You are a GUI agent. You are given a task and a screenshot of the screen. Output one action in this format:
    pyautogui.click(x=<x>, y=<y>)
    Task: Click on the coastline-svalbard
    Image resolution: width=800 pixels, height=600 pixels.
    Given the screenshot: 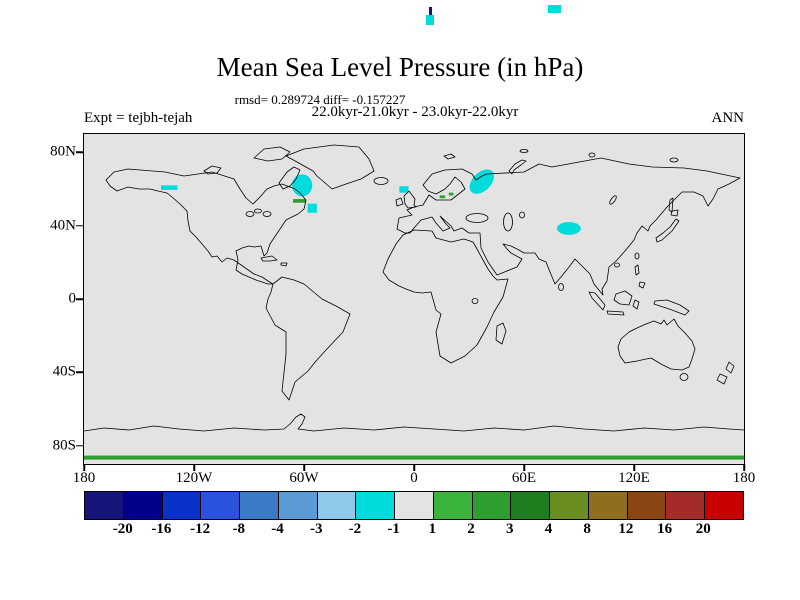 What is the action you would take?
    pyautogui.click(x=449, y=156)
    